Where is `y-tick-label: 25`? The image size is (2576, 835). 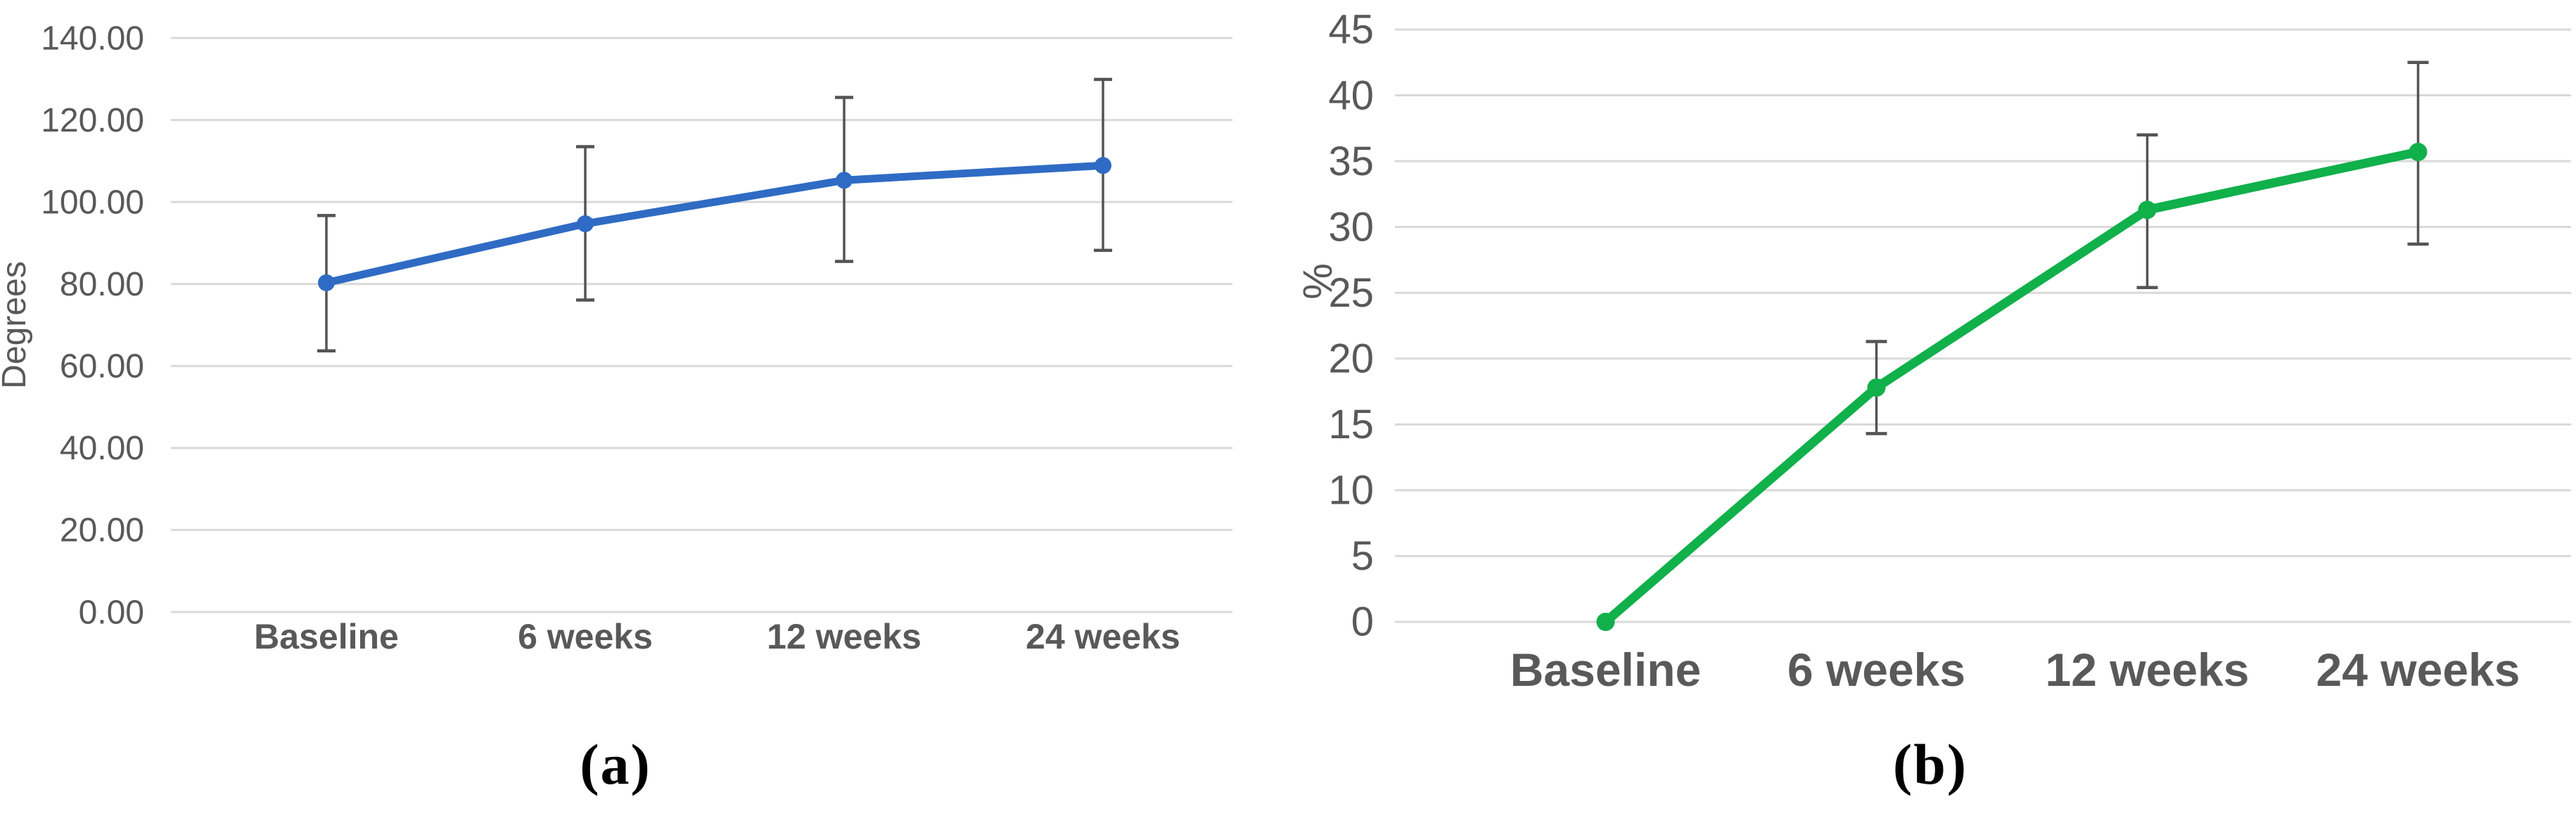
y-tick-label: 25 is located at coordinates (1351, 293).